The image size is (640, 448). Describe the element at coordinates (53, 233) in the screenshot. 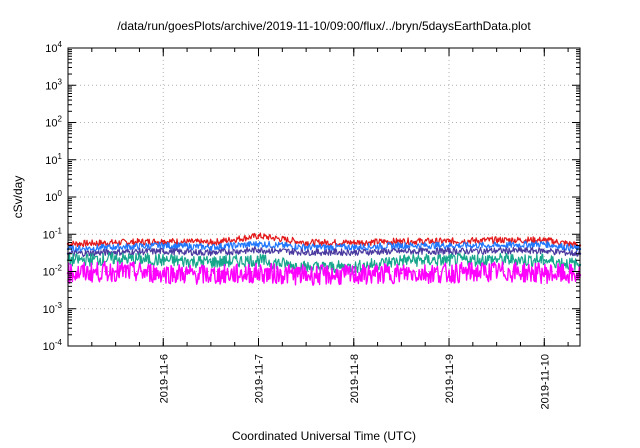

I see `y-tick-label: 10⁻¹` at that location.